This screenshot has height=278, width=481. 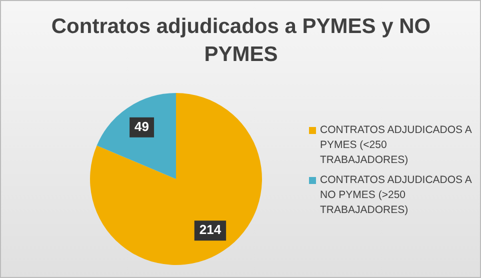 What do you see at coordinates (396, 195) in the screenshot?
I see `legend-label: CONTRATOS ADJUDICADOS A NO PYMES (>250 TRABAJADORES)` at bounding box center [396, 195].